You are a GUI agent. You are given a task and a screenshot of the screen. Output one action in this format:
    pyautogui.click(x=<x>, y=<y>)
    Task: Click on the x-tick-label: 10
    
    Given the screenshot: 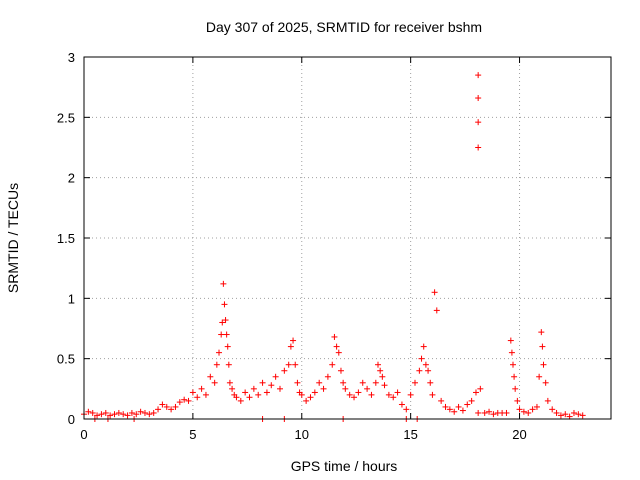 What is the action you would take?
    pyautogui.click(x=302, y=434)
    